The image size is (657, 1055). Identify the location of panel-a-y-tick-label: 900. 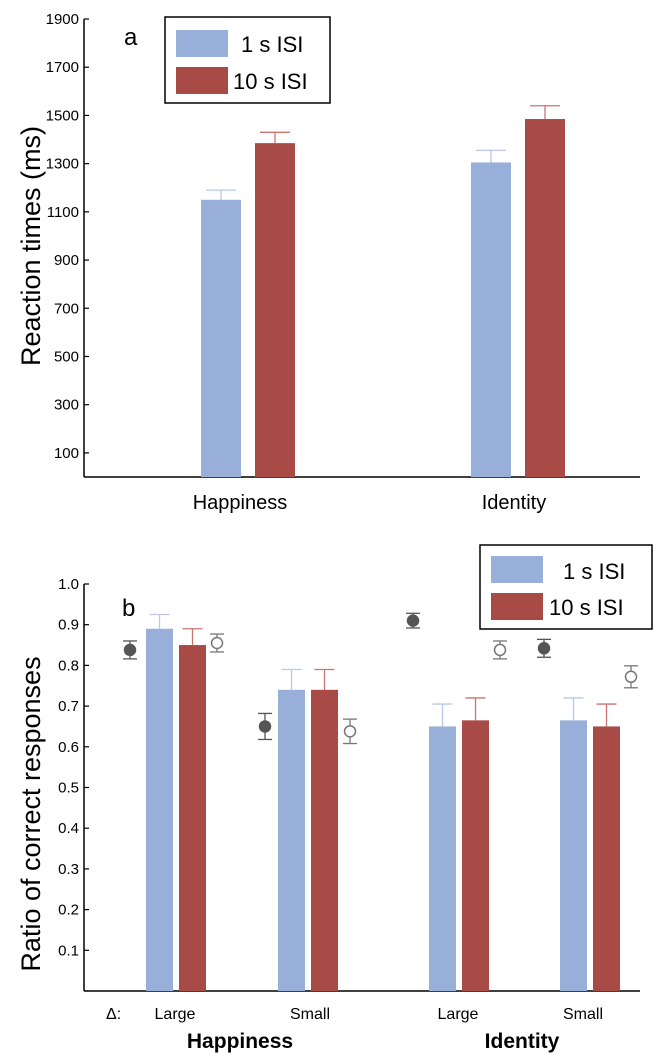
(66, 260).